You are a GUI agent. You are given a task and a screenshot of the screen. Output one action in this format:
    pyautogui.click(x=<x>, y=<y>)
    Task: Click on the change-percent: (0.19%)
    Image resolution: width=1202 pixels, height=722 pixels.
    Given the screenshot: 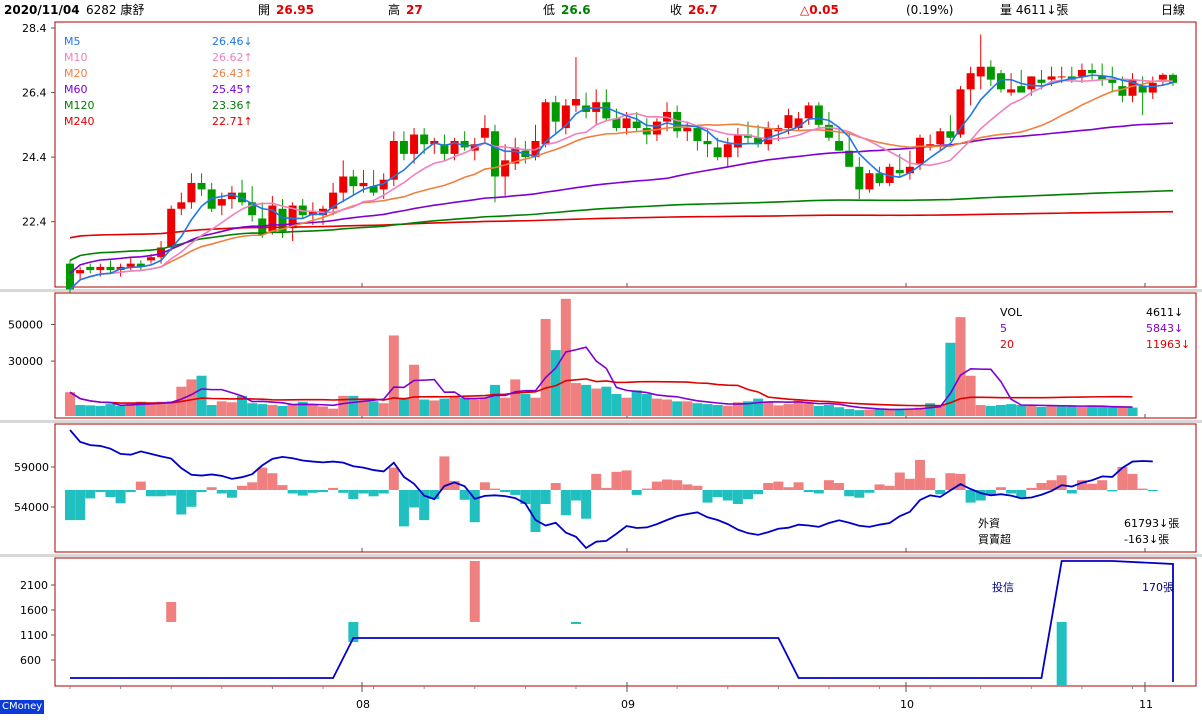 What is the action you would take?
    pyautogui.click(x=930, y=10)
    